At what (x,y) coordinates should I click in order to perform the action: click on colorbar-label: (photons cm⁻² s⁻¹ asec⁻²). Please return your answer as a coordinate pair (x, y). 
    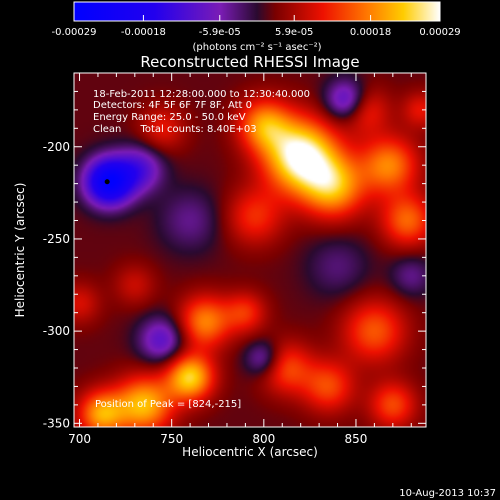
    Looking at the image, I should click on (256, 47).